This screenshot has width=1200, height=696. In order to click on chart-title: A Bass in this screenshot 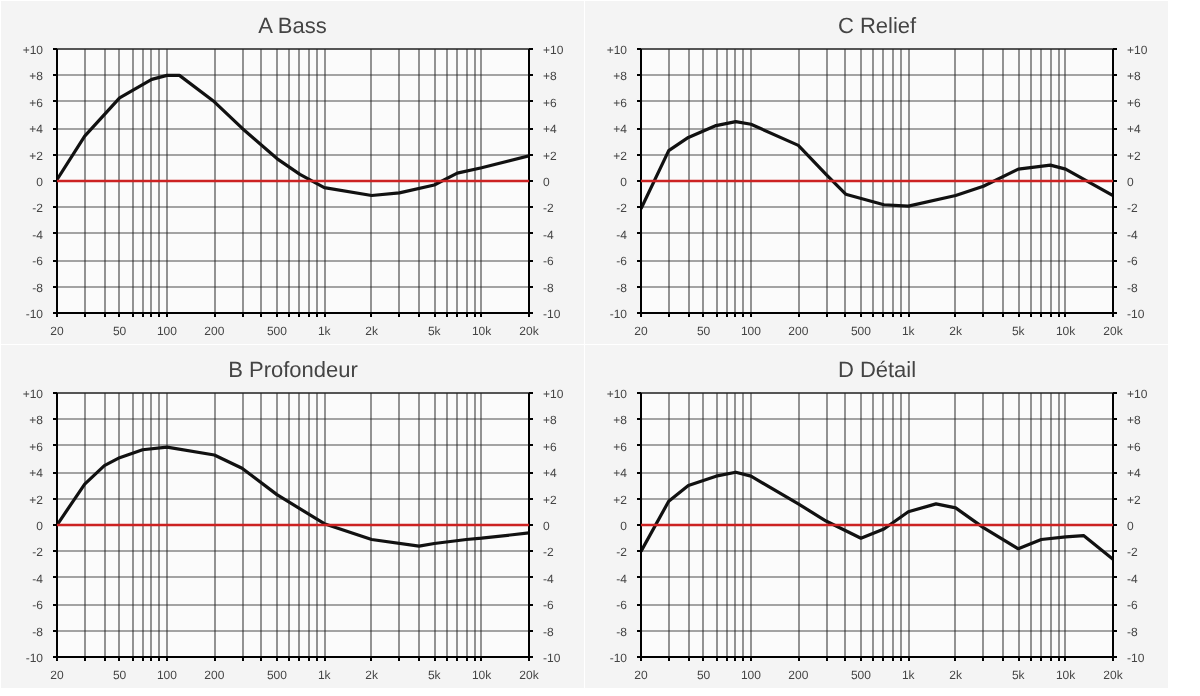, I will do `click(293, 27)`.